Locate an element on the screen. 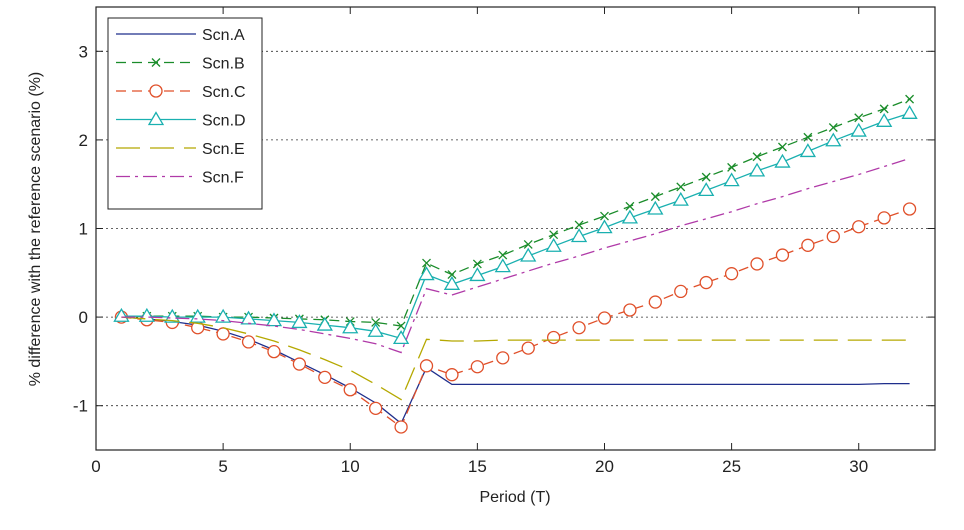 Image resolution: width=964 pixels, height=530 pixels. legend-label: Scn.A is located at coordinates (223, 35).